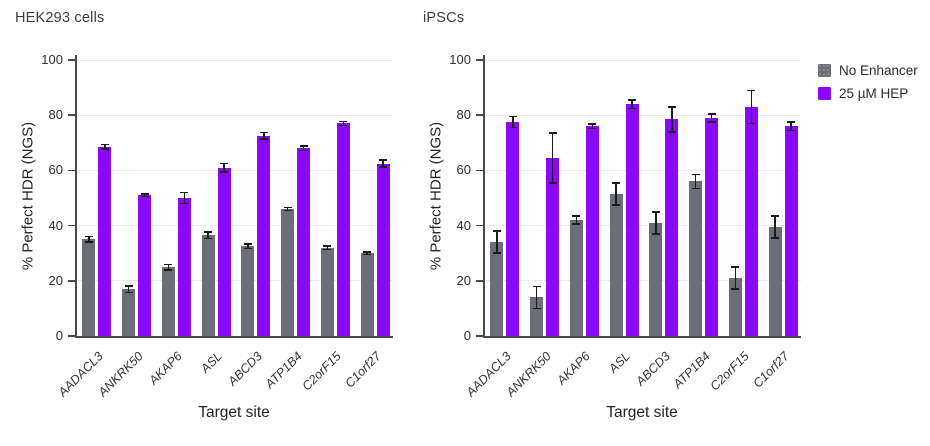 This screenshot has width=930, height=446. I want to click on y-axis-label: % Perfect HDR (NGS), so click(28, 196).